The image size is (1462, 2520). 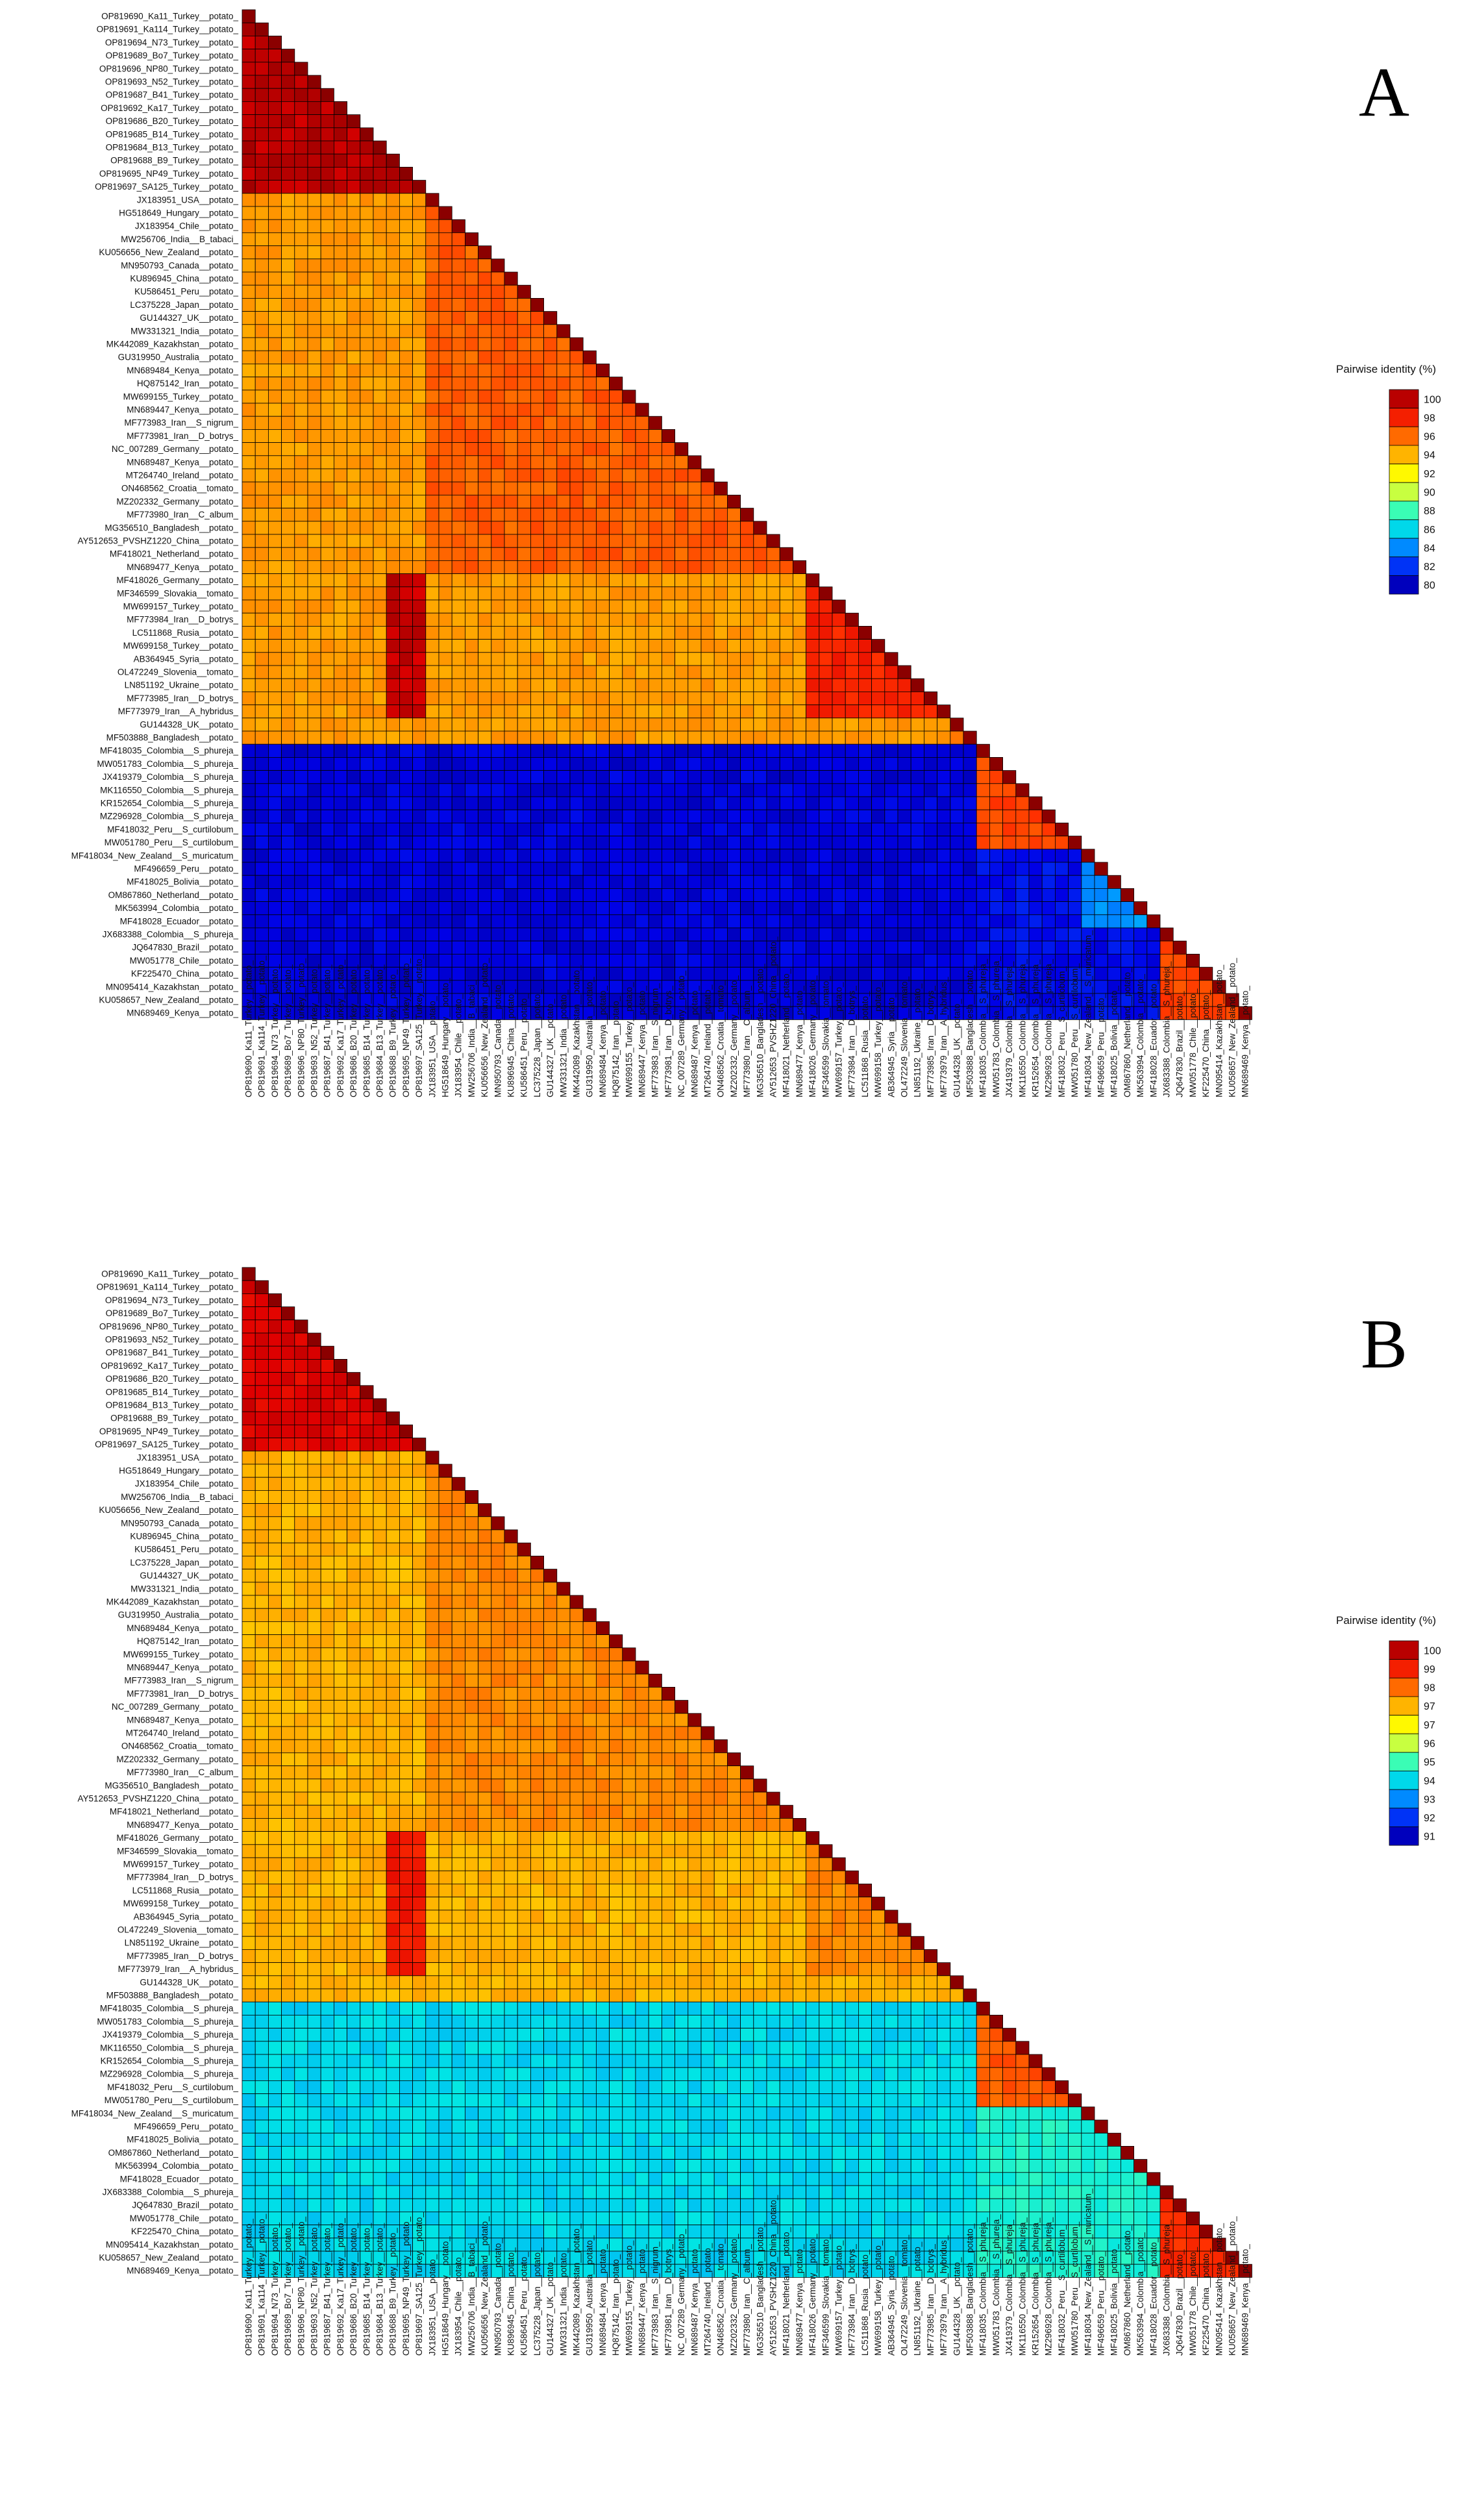 I want to click on column-label: MN689447_Kenya__potato_, so click(x=642, y=1041).